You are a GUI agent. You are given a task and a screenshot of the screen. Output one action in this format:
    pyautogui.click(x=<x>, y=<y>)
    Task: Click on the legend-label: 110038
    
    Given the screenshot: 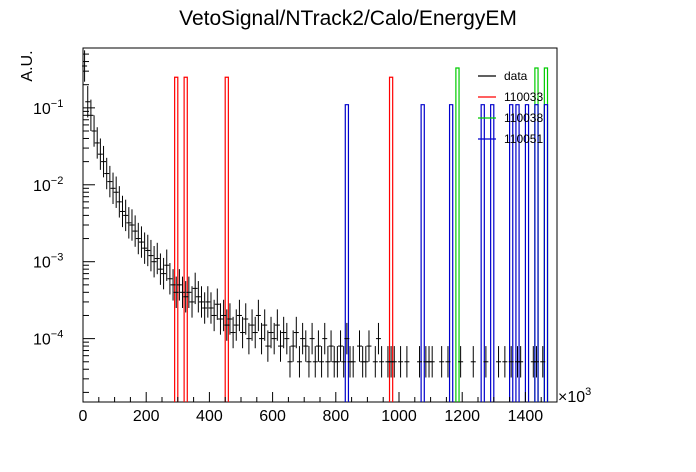 What is the action you would take?
    pyautogui.click(x=523, y=118)
    